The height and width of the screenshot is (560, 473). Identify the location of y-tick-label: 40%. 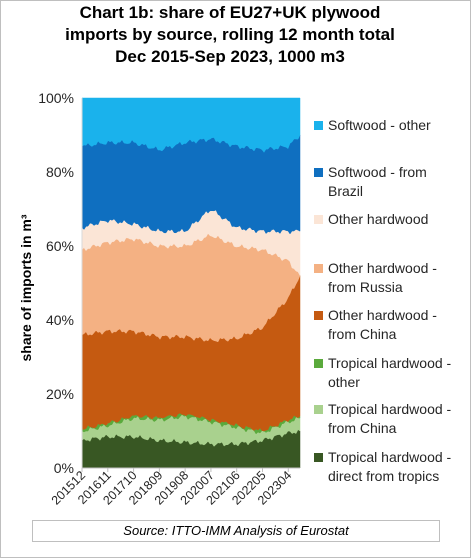
(60, 320).